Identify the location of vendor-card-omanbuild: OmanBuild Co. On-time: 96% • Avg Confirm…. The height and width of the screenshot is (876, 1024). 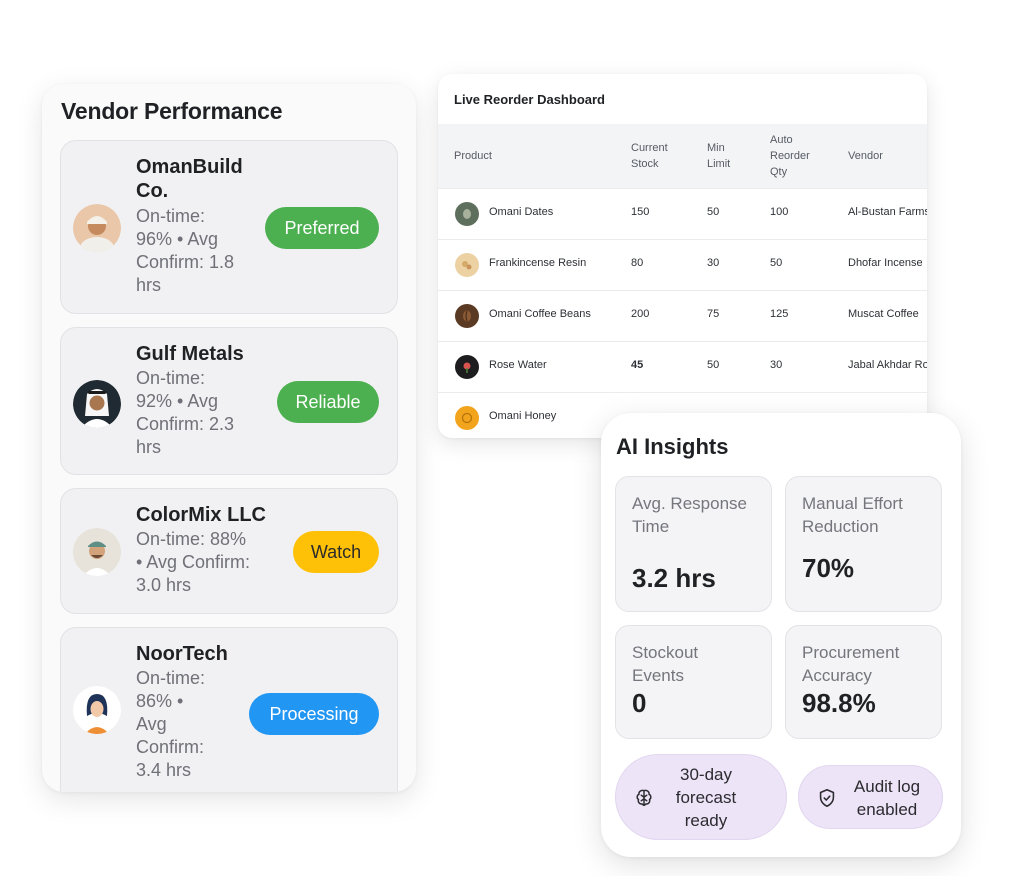
(229, 227).